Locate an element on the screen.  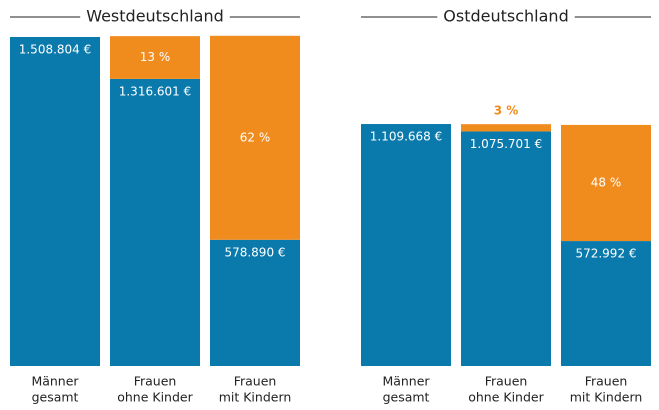
value-label: 1.508.804 € is located at coordinates (55, 50).